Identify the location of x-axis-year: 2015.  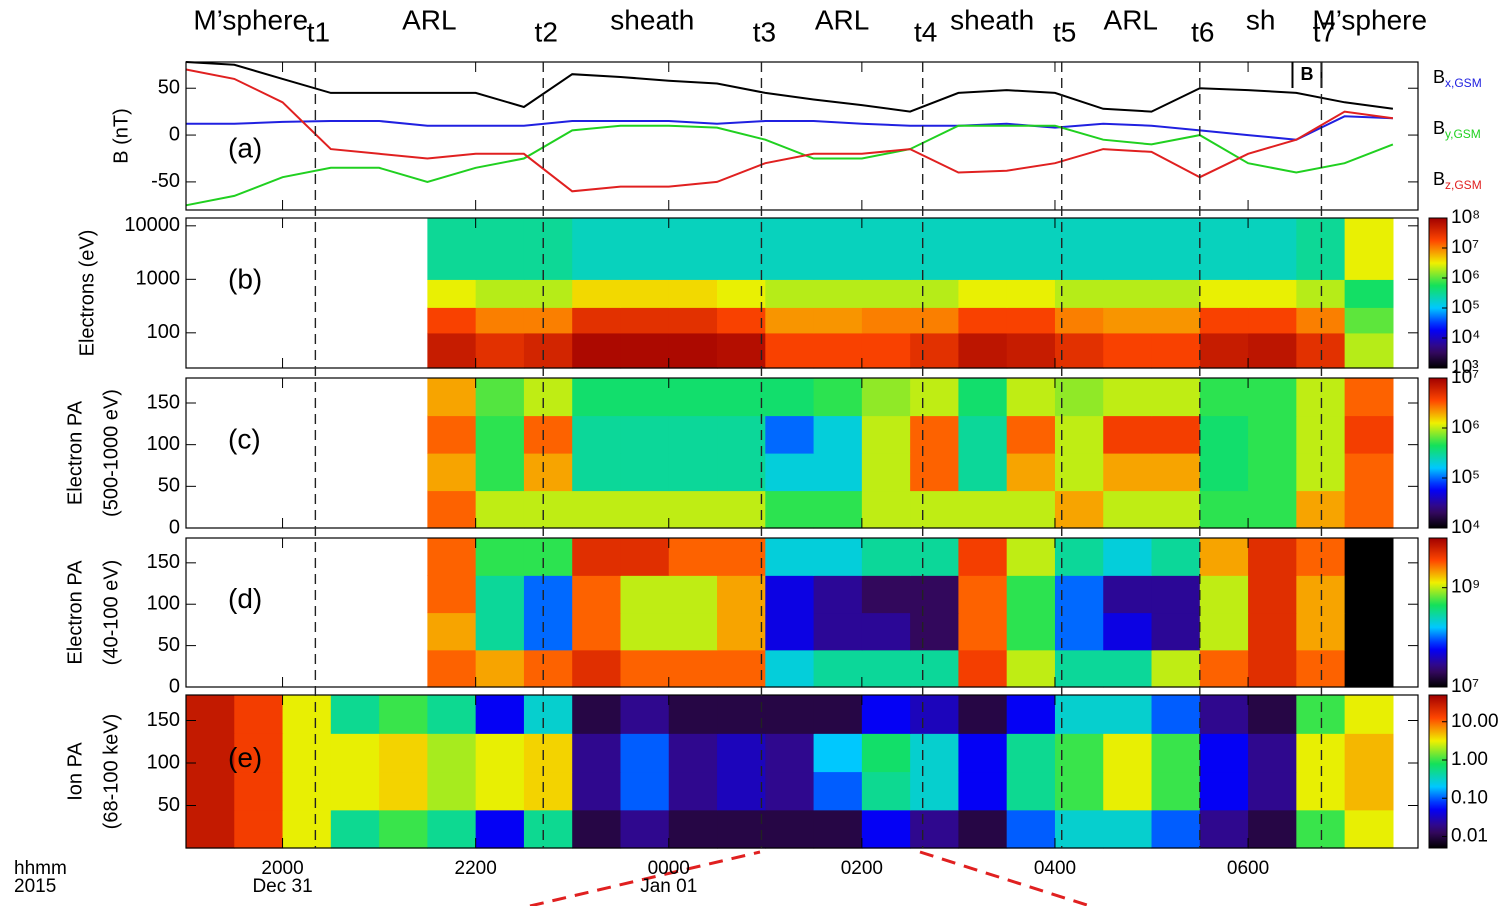
(35, 886).